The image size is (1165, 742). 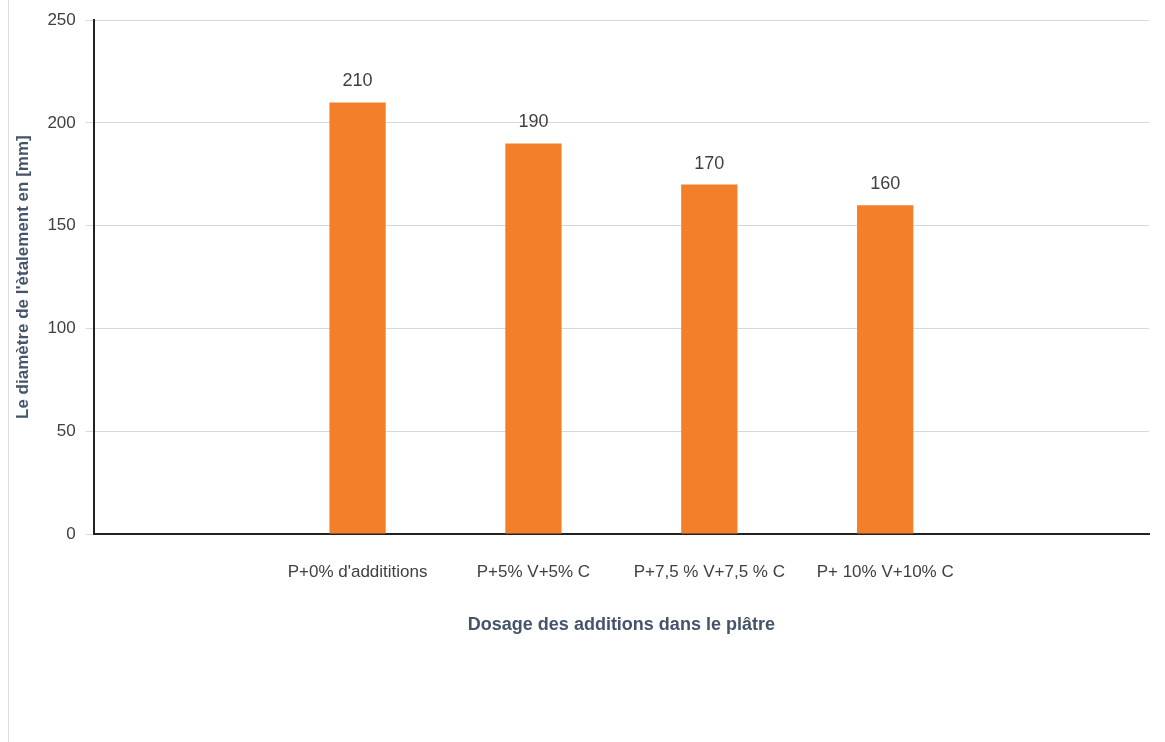 What do you see at coordinates (61, 122) in the screenshot?
I see `y-tick-label: 200` at bounding box center [61, 122].